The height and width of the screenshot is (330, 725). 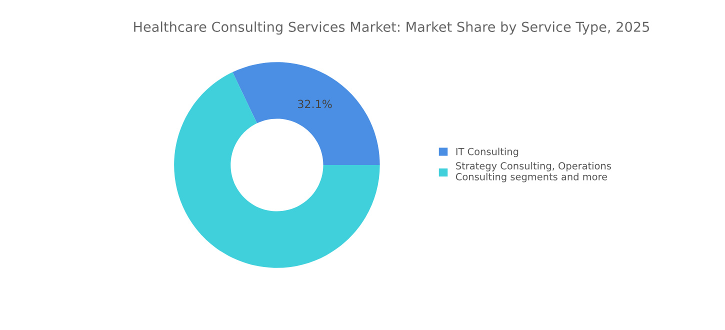 I want to click on data-label: 32.1%, so click(x=315, y=104).